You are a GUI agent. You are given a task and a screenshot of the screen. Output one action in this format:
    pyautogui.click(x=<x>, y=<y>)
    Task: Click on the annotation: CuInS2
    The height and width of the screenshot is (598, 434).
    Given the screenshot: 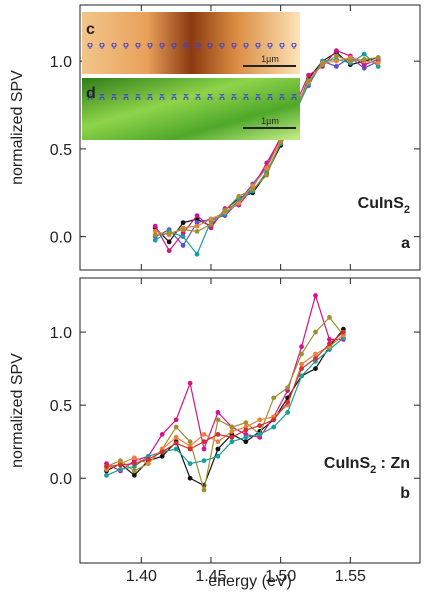 What is the action you would take?
    pyautogui.click(x=384, y=205)
    